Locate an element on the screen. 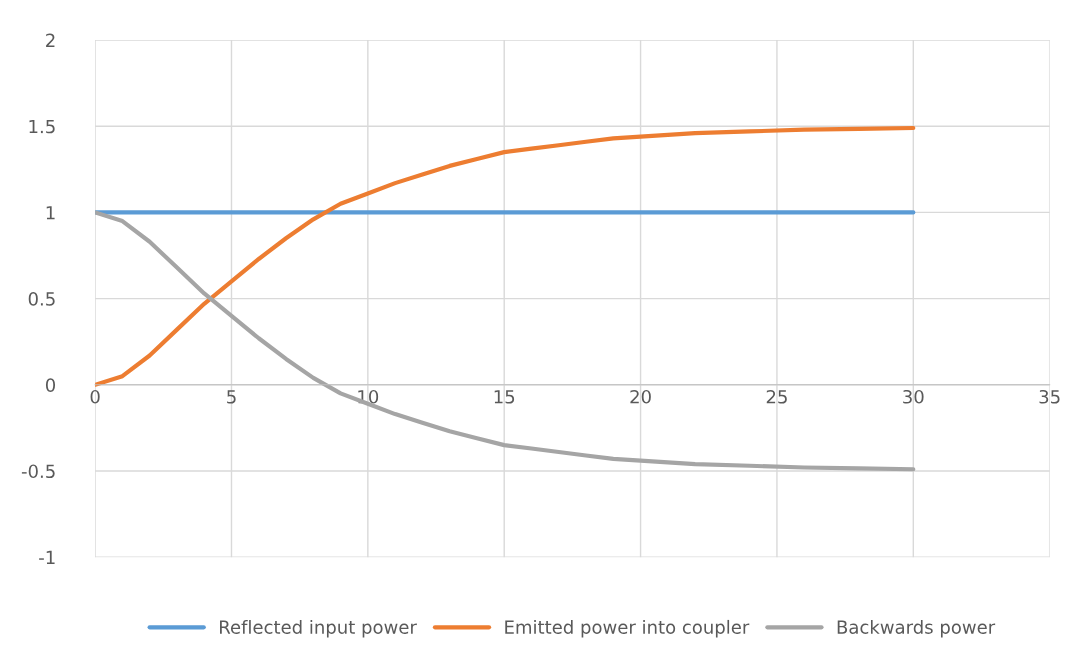 This screenshot has width=1081, height=657. x-tick-label: 5 is located at coordinates (231, 397).